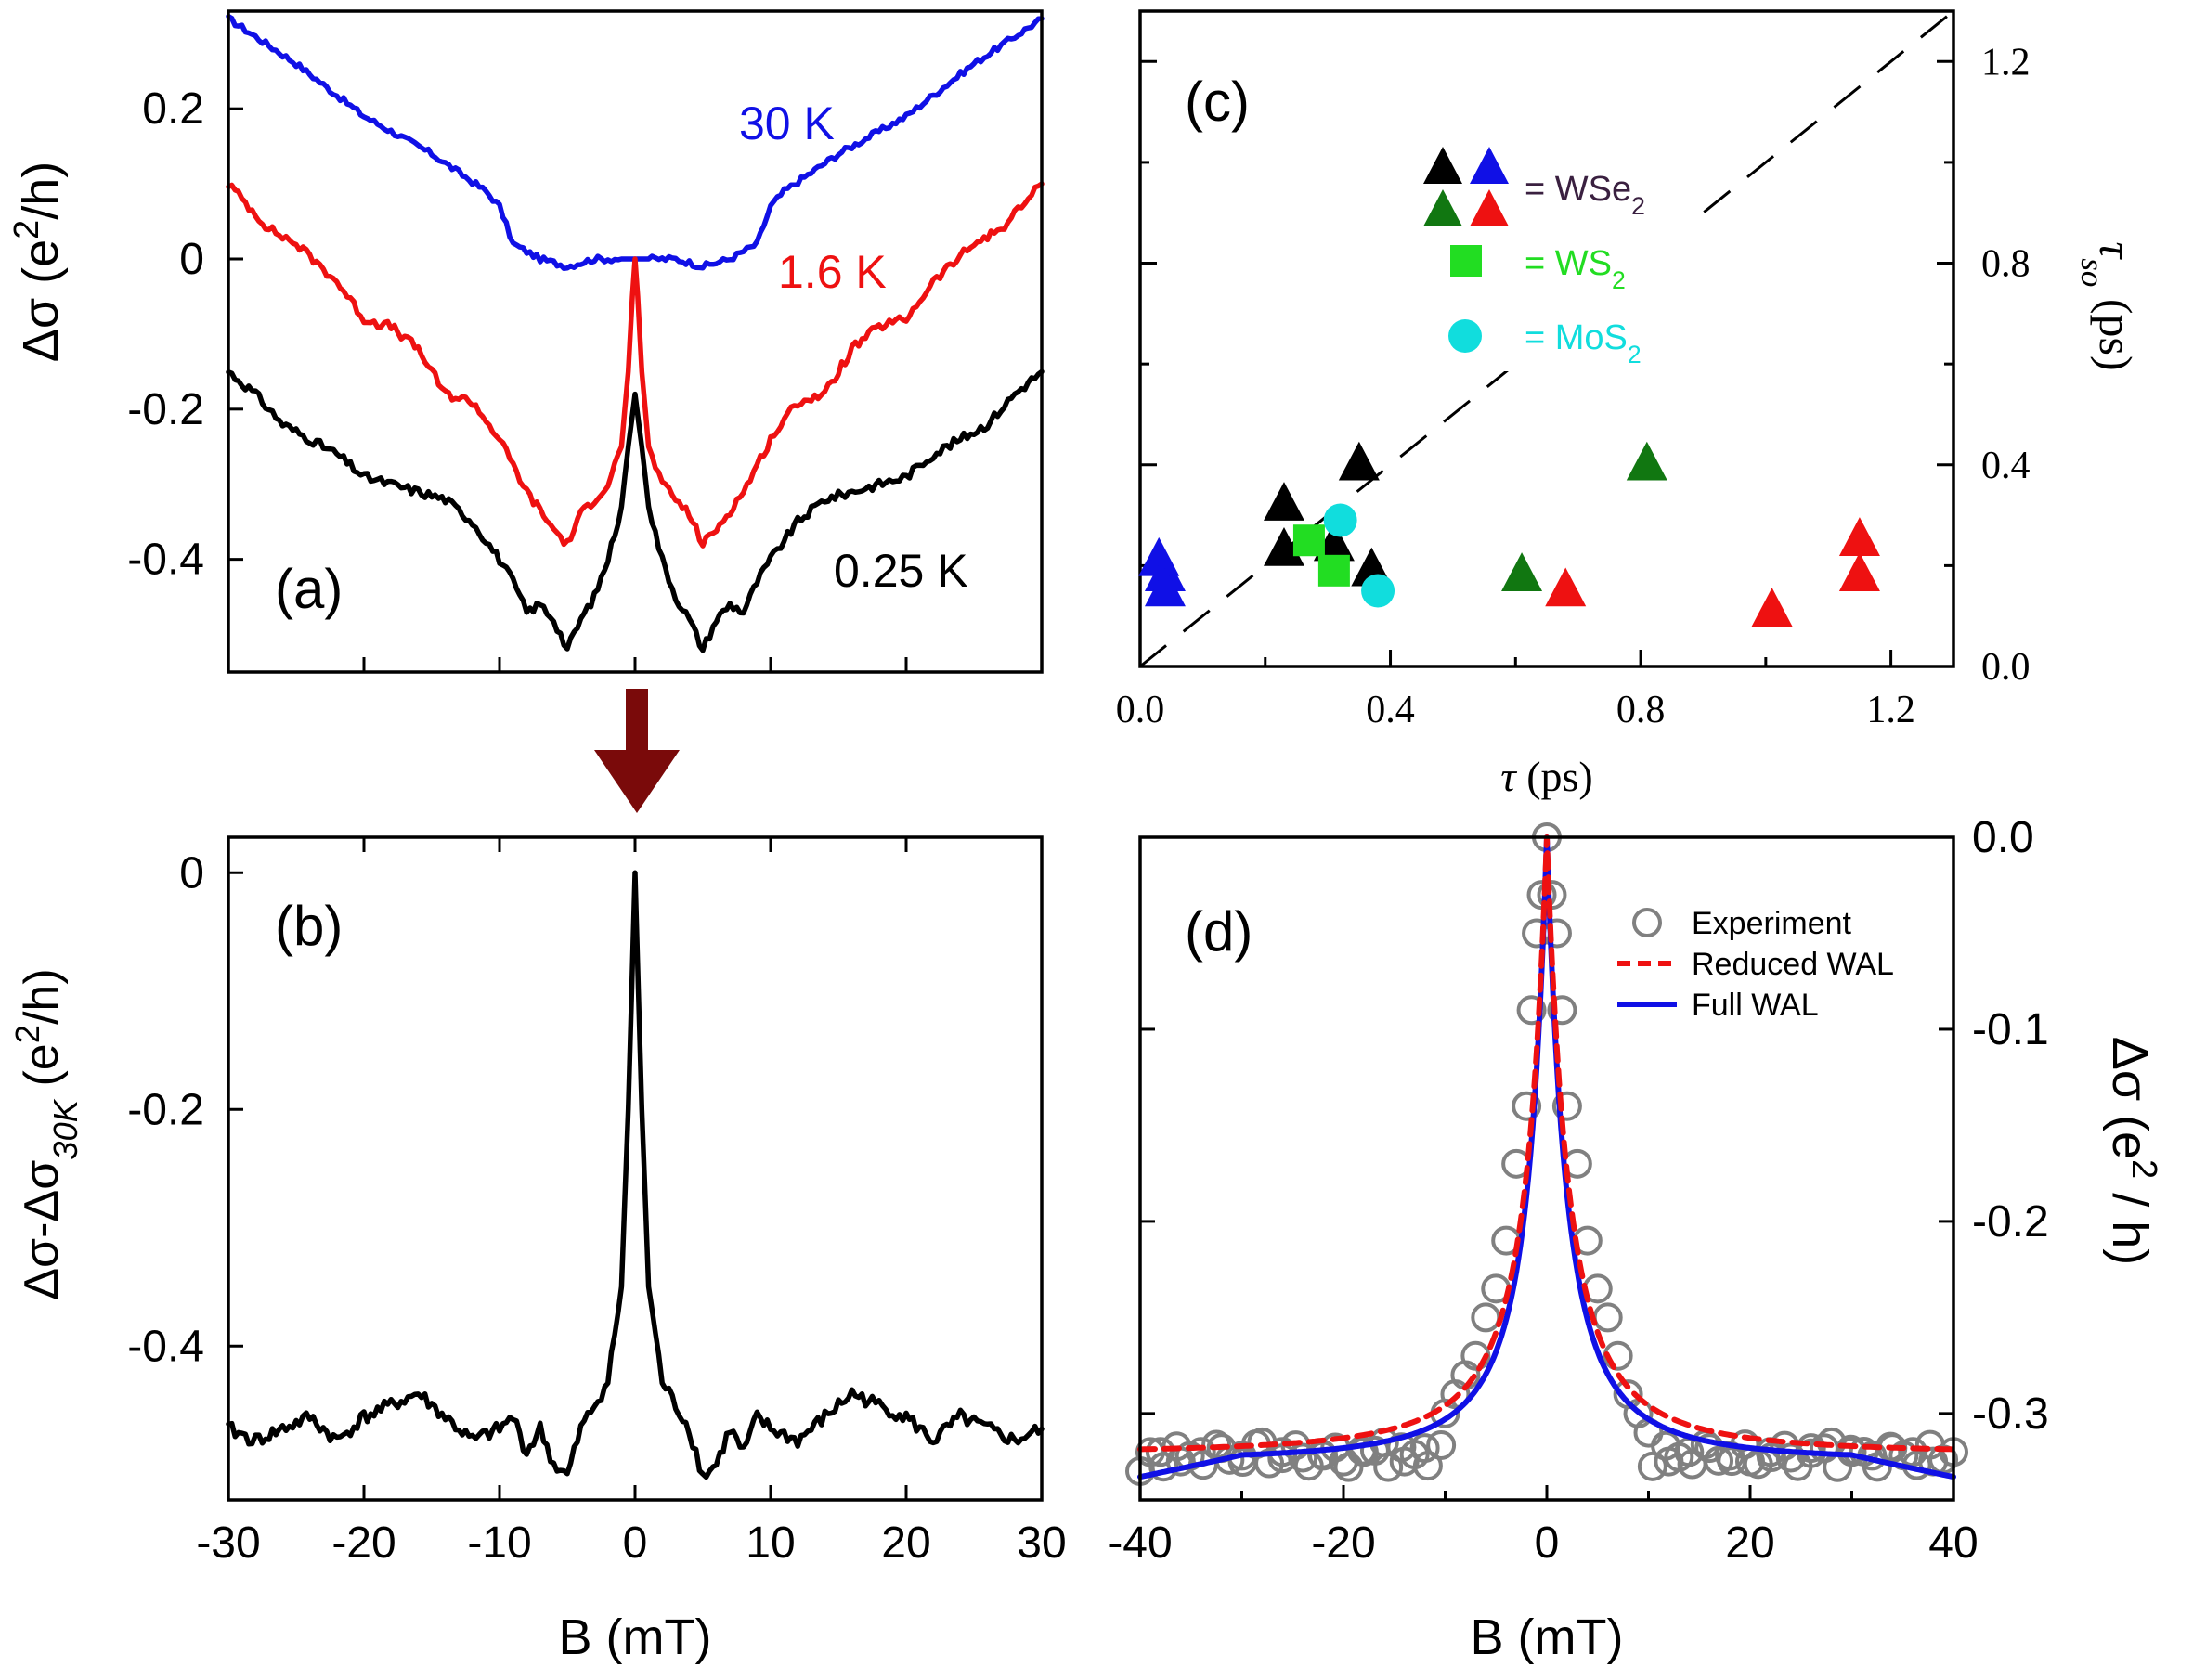 The height and width of the screenshot is (1680, 2193). I want to click on legend-marker-experiment, so click(1647, 922).